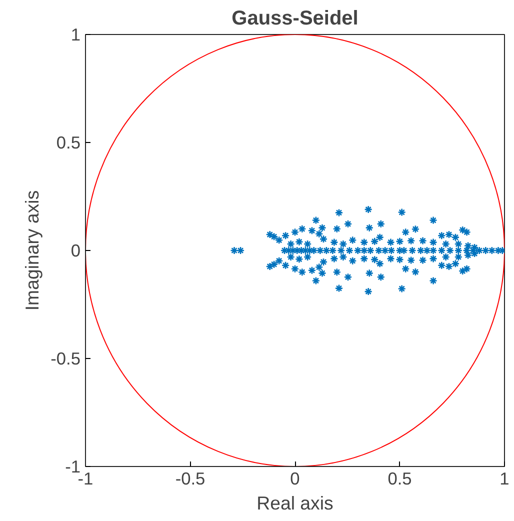  What do you see at coordinates (75, 34) in the screenshot?
I see `y-tick-label: 1` at bounding box center [75, 34].